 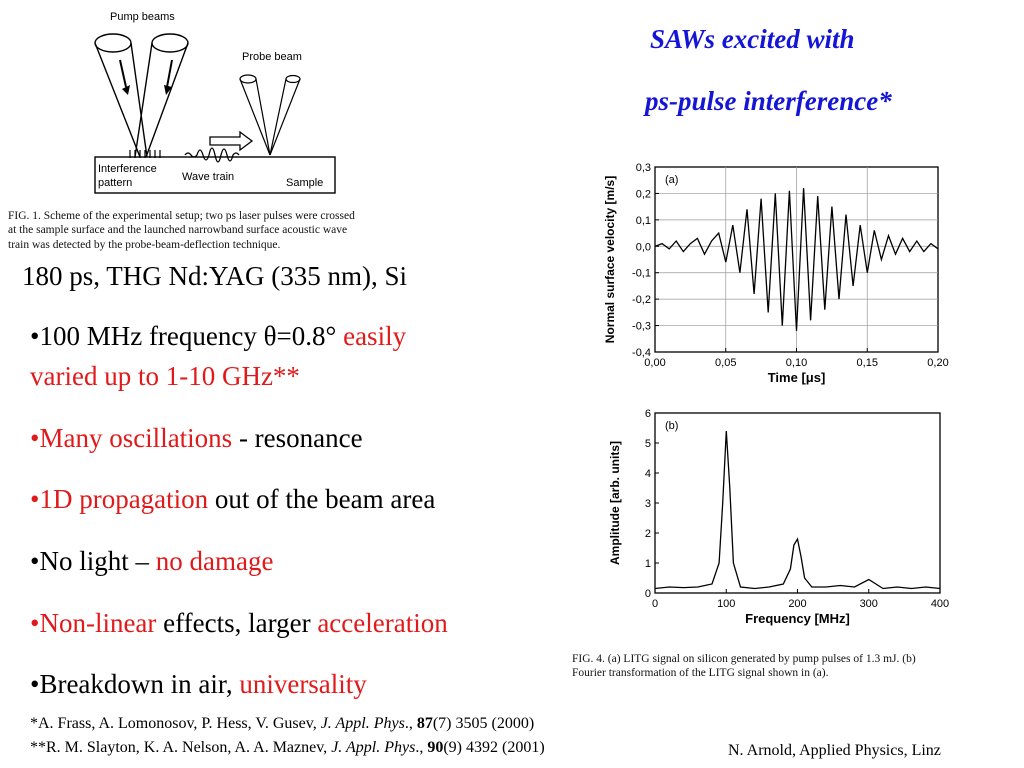 I want to click on bullet-text-highlight: acceleration, so click(x=382, y=623).